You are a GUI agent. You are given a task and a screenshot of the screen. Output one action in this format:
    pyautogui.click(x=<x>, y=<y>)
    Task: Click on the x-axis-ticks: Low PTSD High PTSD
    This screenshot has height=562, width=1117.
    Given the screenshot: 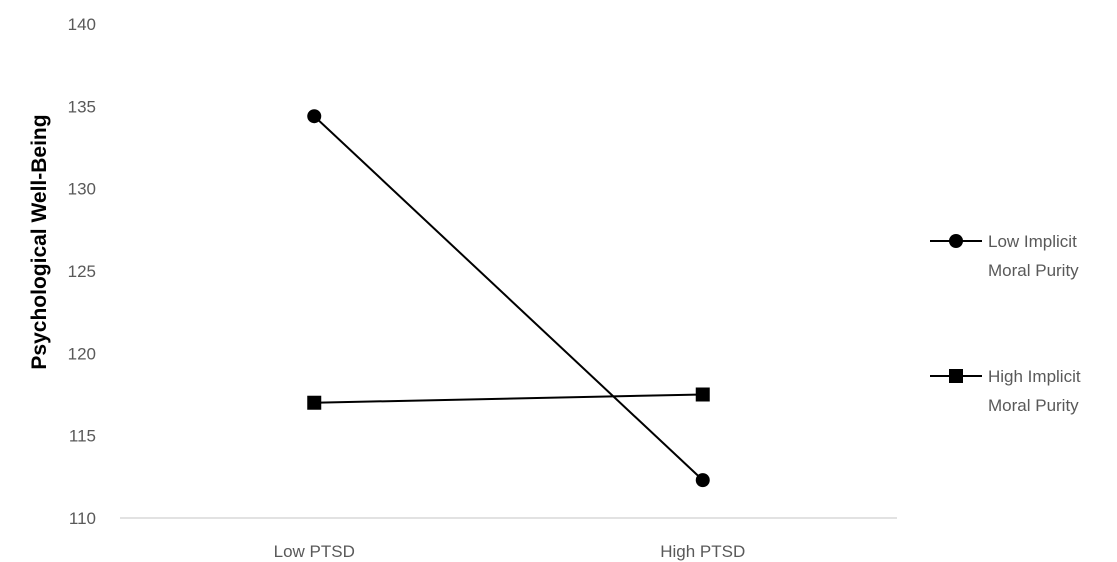 What is the action you would take?
    pyautogui.click(x=510, y=551)
    